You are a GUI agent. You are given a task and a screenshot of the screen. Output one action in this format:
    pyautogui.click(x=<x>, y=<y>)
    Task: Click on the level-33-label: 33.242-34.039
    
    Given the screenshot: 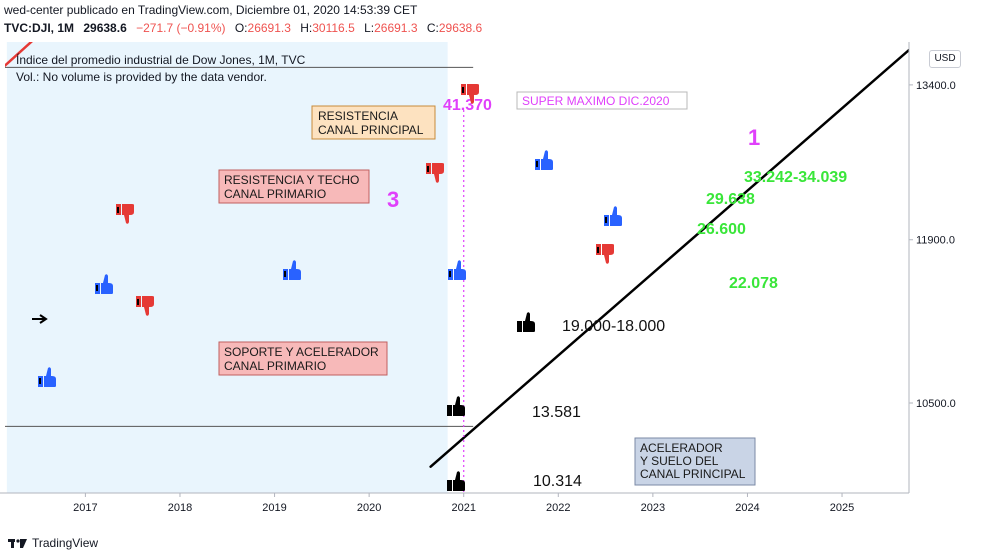 What is the action you would take?
    pyautogui.click(x=795, y=177)
    